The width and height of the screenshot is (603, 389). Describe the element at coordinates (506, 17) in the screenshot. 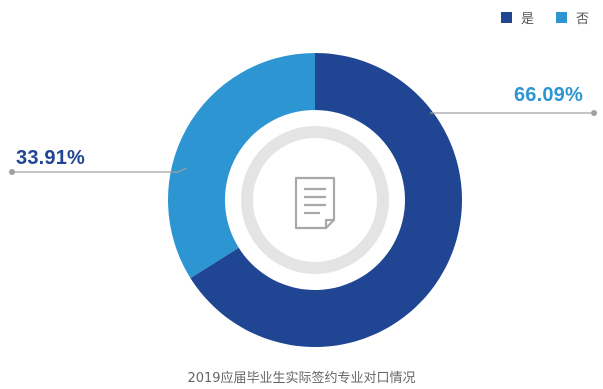

I see `legend-swatch-yes` at that location.